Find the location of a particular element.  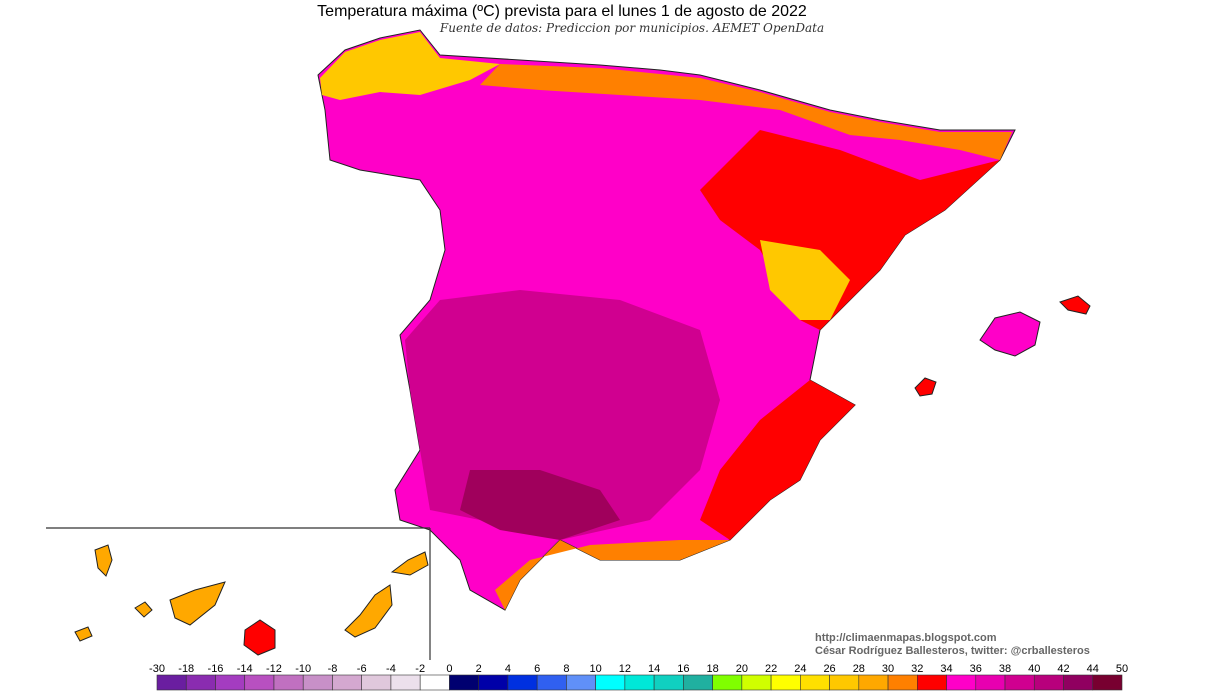

legend-label: 38 is located at coordinates (1005, 669).